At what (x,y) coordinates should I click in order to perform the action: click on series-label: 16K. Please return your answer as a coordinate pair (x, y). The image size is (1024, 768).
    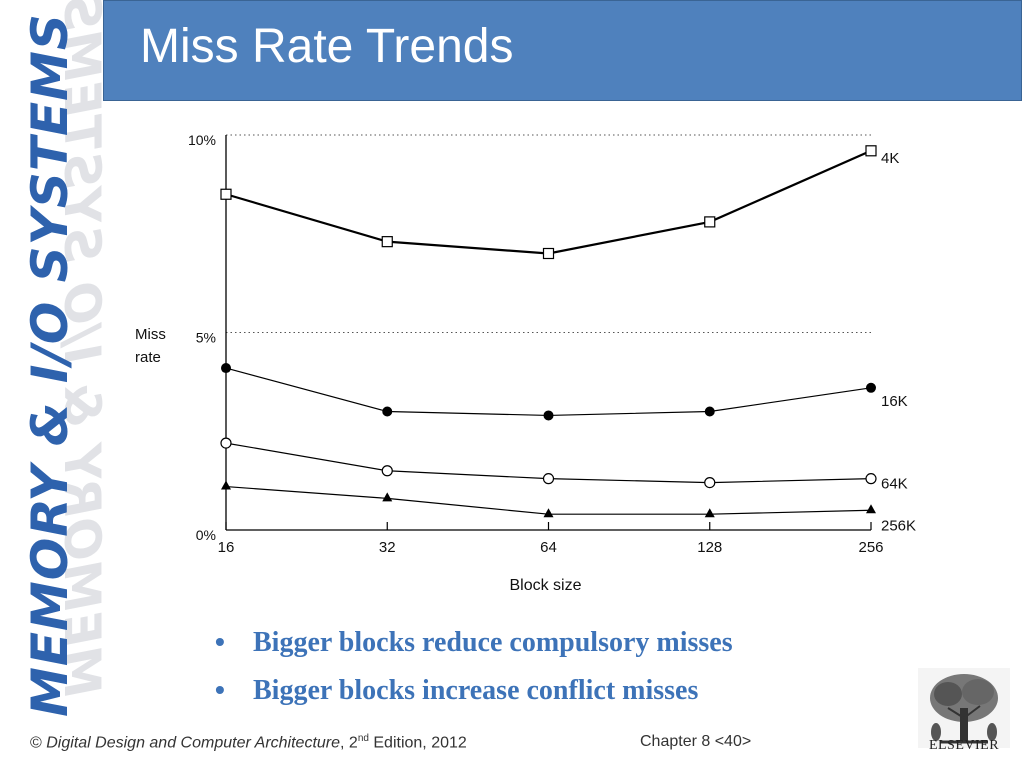
    Looking at the image, I should click on (894, 401).